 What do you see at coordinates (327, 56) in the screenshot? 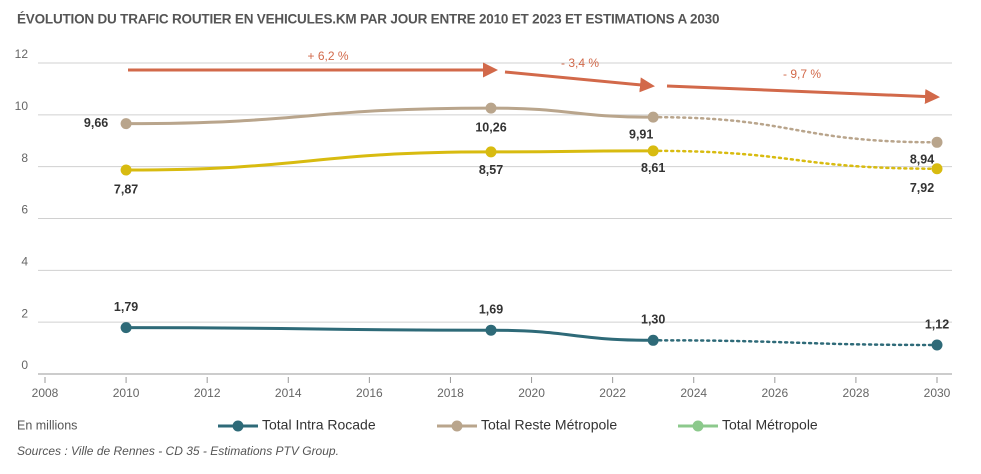
I see `trend-annotation: + 6,2 %` at bounding box center [327, 56].